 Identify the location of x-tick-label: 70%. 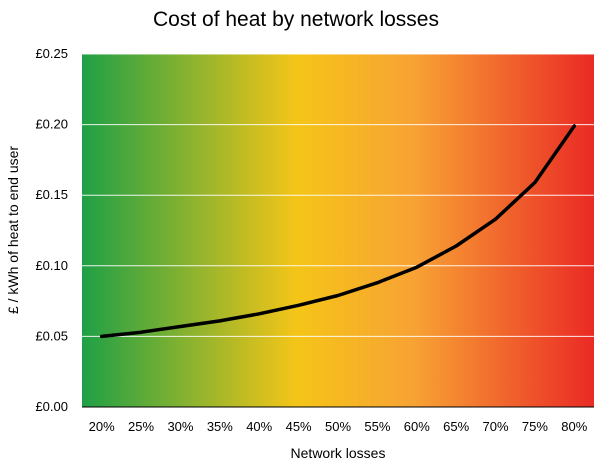
(496, 426).